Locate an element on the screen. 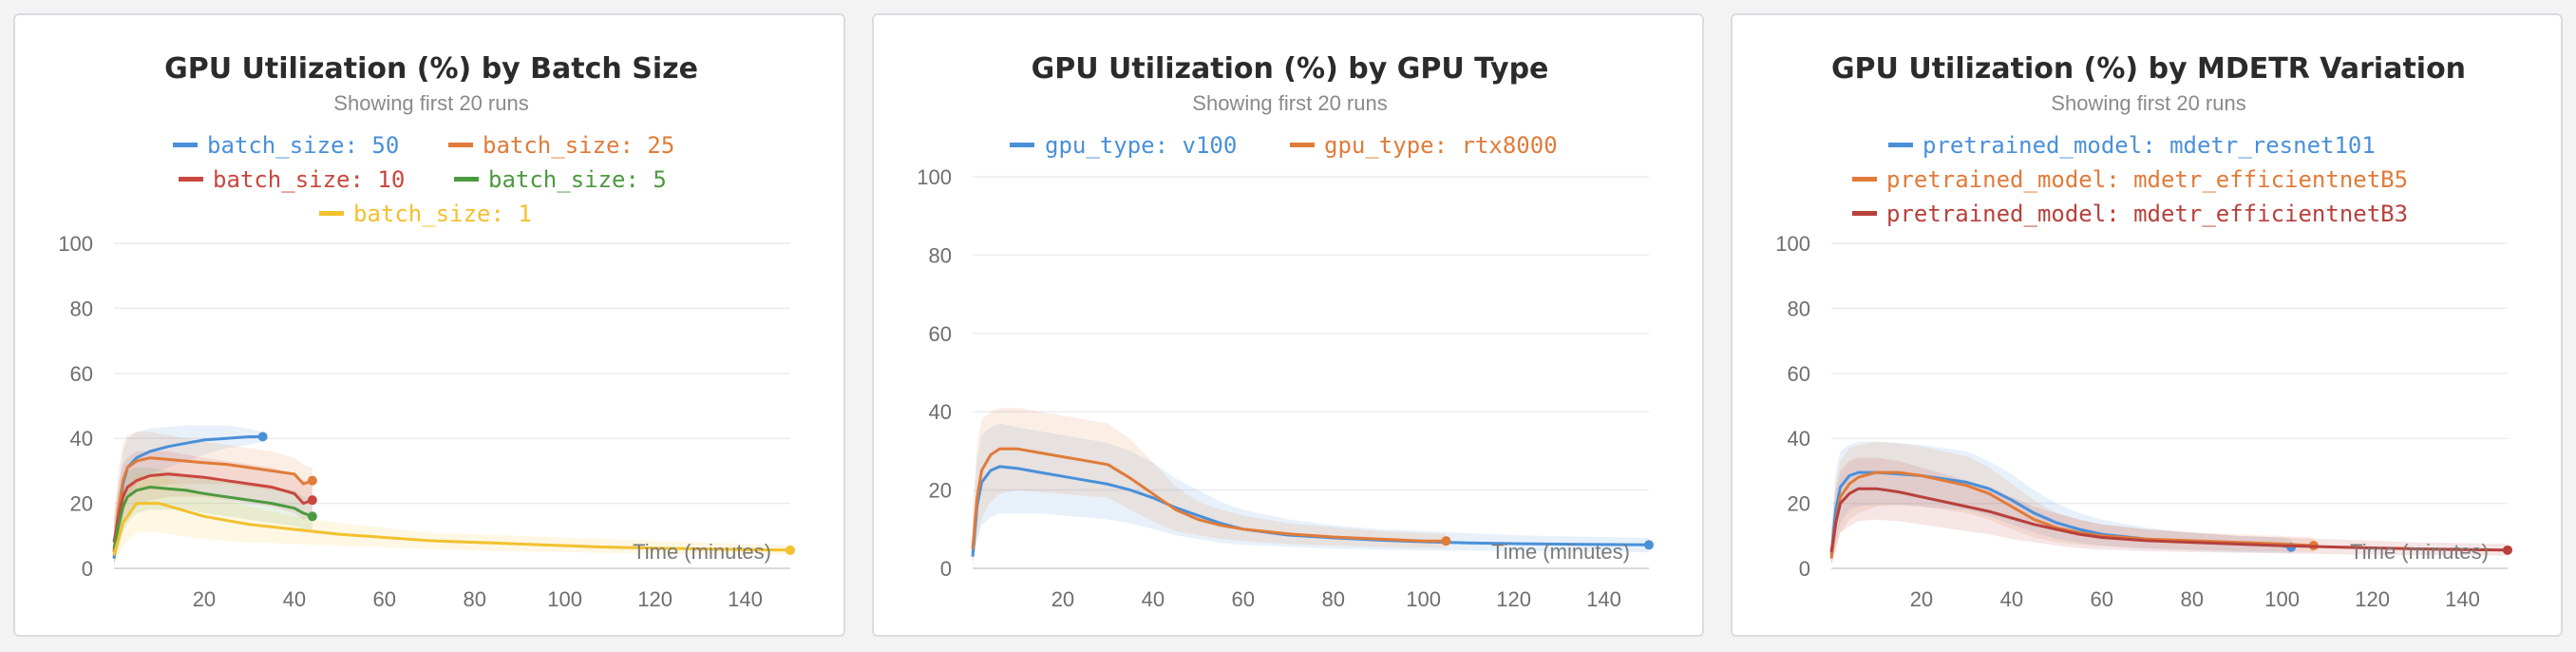 This screenshot has height=652, width=2576. legend-label: pretrained_model: mdetr_efficientnetB3 is located at coordinates (2147, 214).